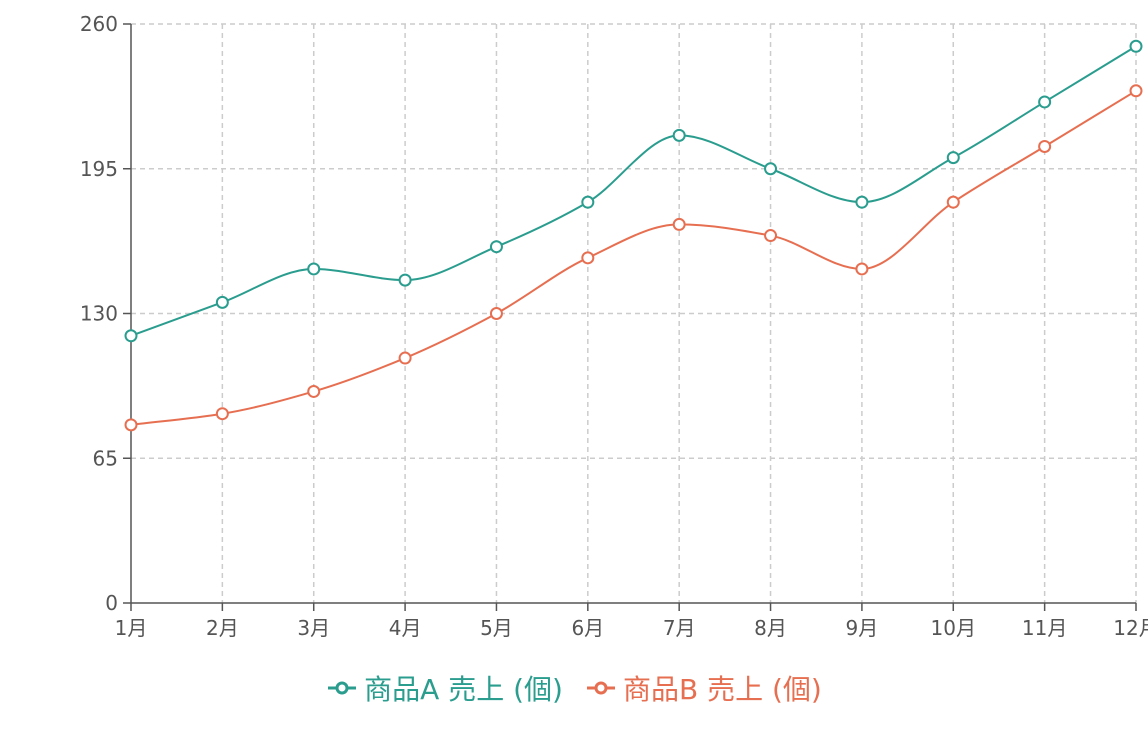 This screenshot has width=1148, height=736. Describe the element at coordinates (953, 628) in the screenshot. I see `x-tick-label: 10月` at that location.